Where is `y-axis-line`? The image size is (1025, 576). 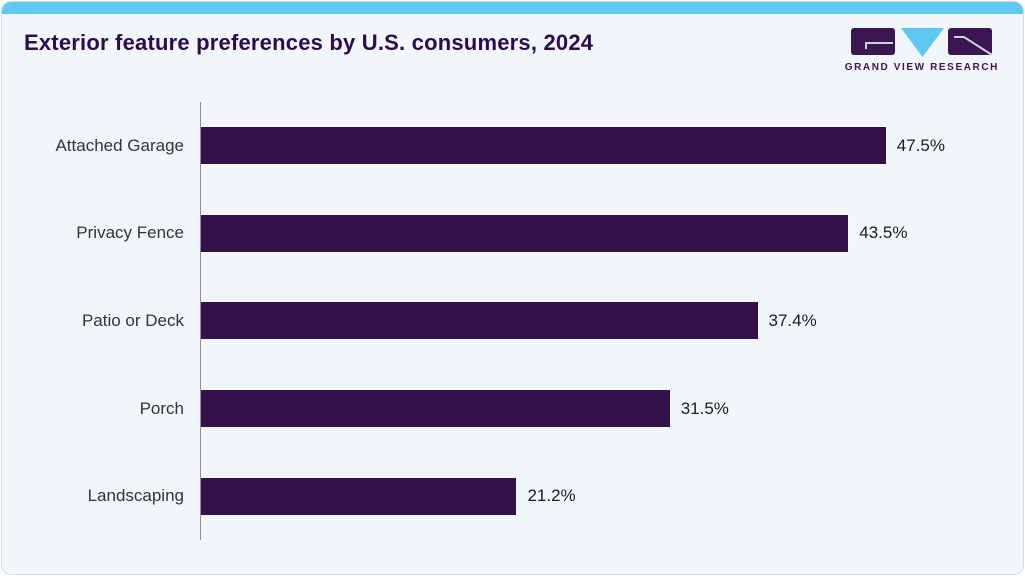 y-axis-line is located at coordinates (200, 321).